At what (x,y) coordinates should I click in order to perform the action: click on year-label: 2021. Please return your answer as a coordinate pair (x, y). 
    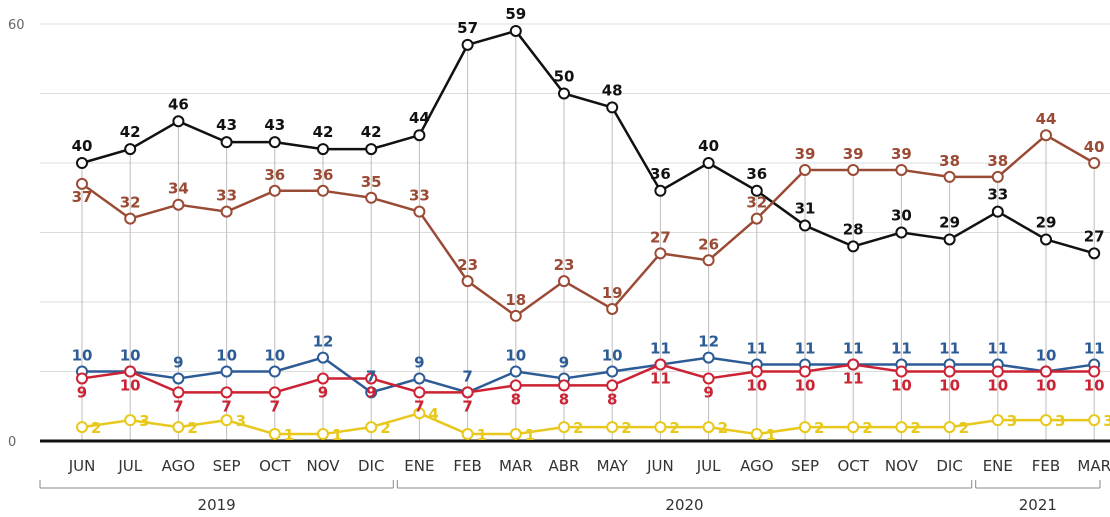
    Looking at the image, I should click on (1038, 505).